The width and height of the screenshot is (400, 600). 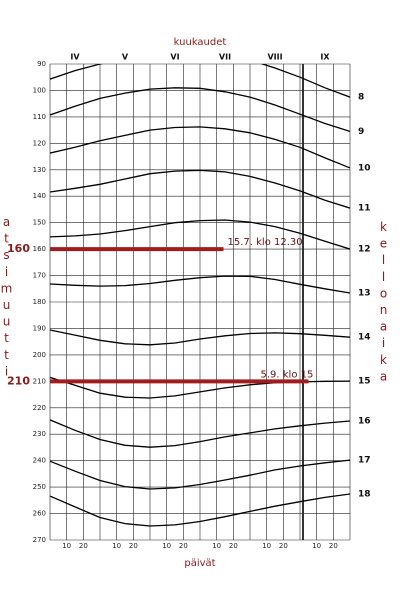 I want to click on y-tick-label: 210, so click(x=39, y=381).